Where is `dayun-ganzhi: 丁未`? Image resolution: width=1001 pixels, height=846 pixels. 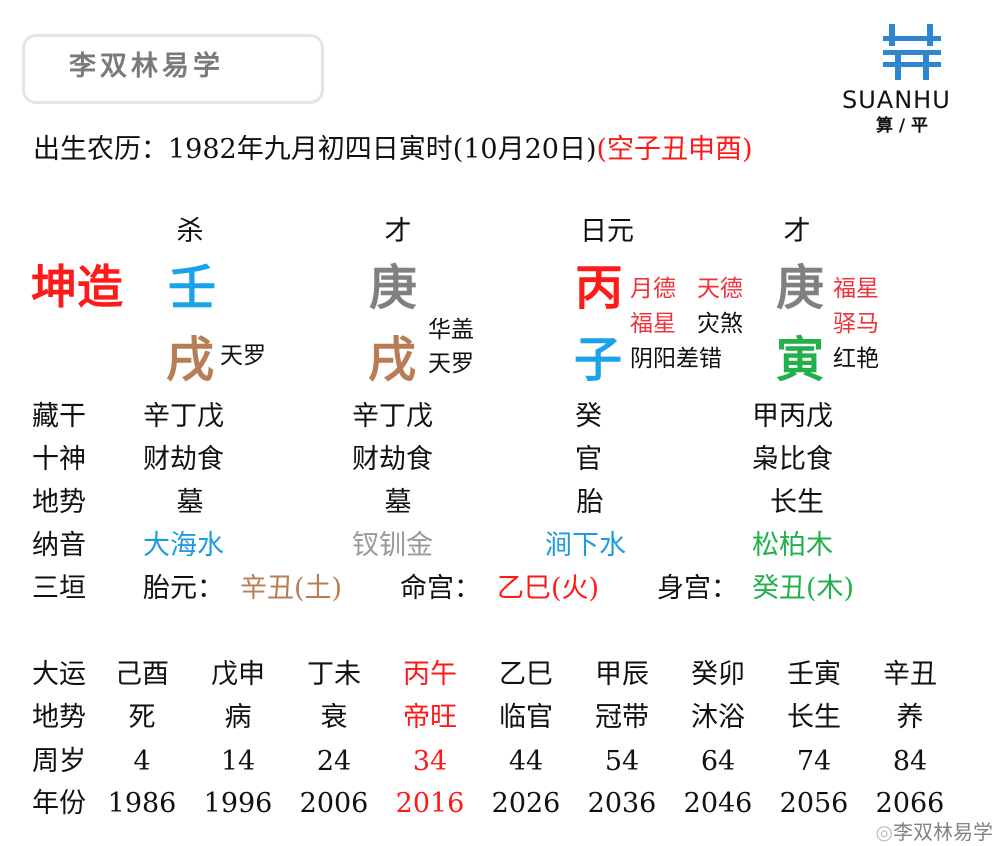 dayun-ganzhi: 丁未 is located at coordinates (334, 674).